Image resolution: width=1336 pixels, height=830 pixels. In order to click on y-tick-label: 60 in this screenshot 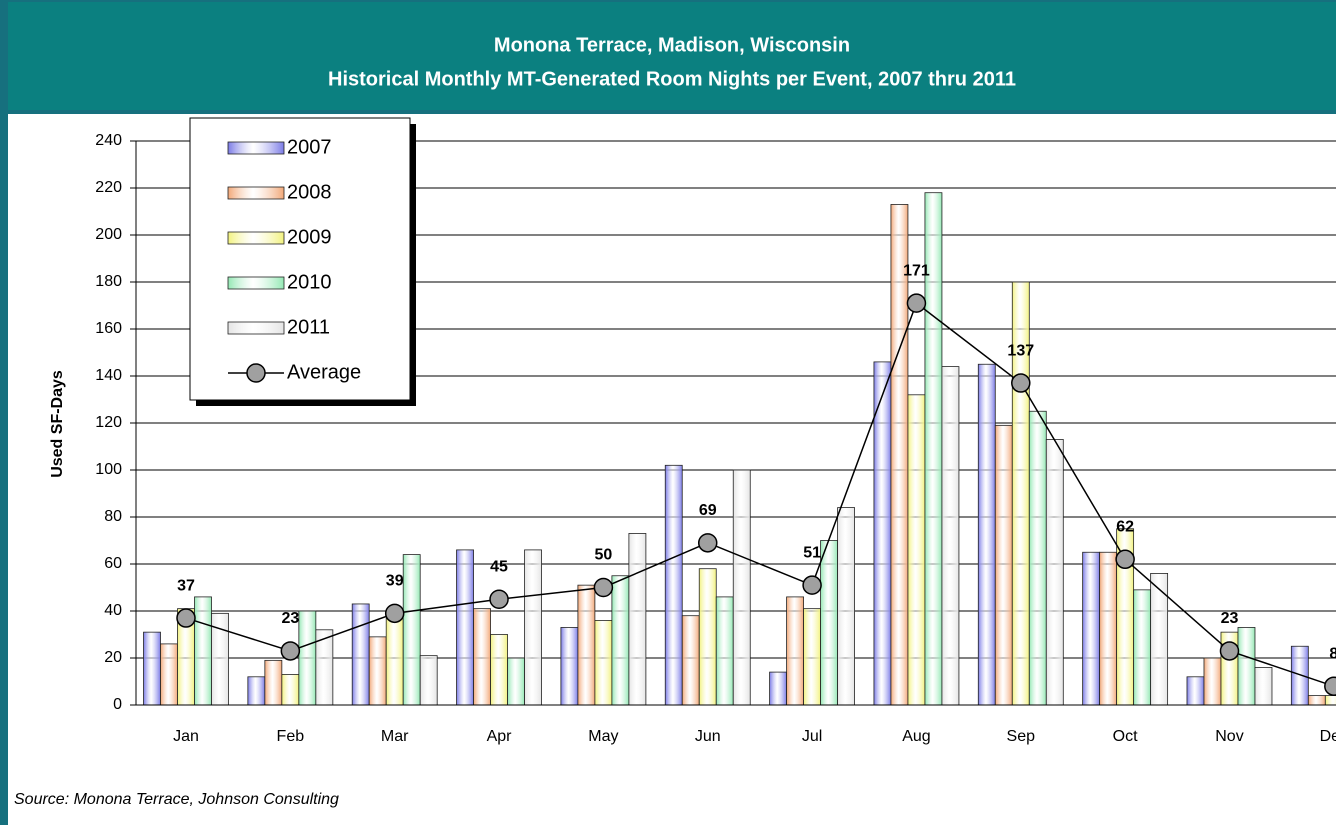, I will do `click(113, 563)`.